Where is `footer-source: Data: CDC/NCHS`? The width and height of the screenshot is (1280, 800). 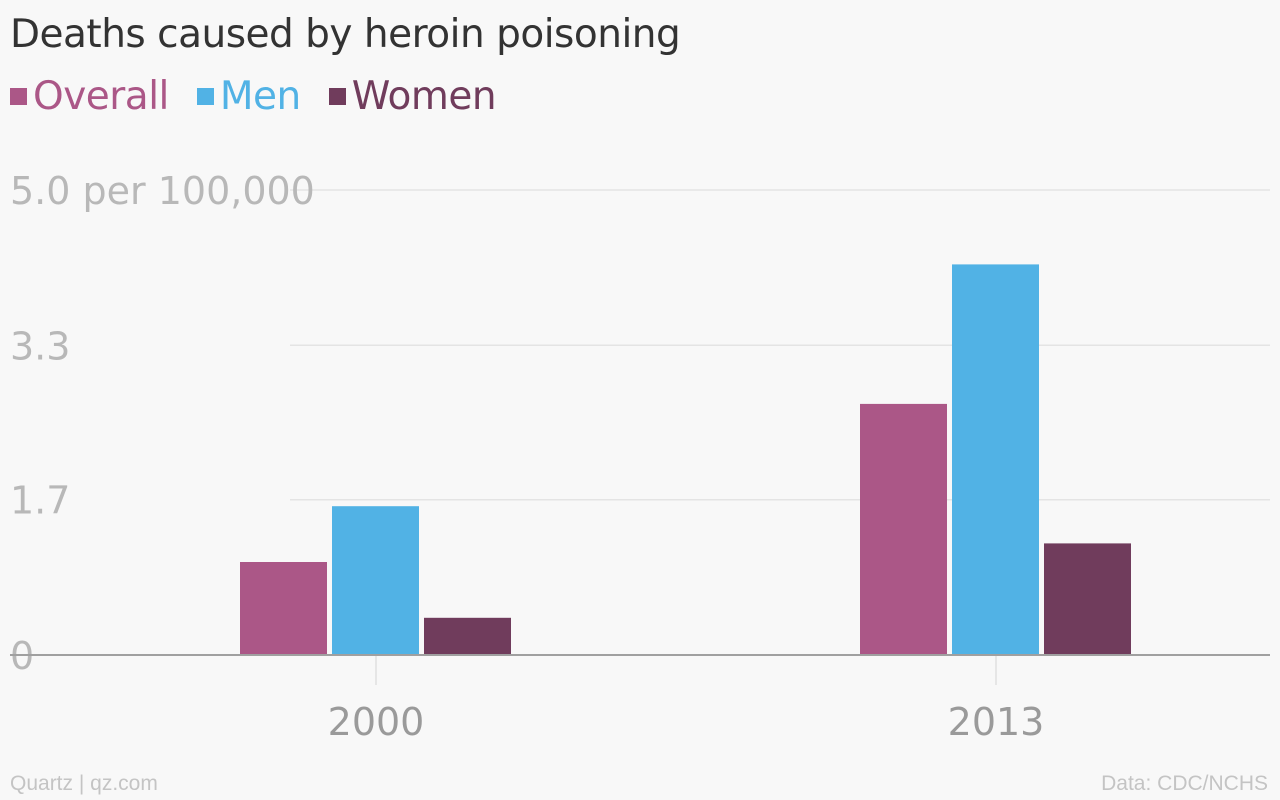 footer-source: Data: CDC/NCHS is located at coordinates (1184, 783).